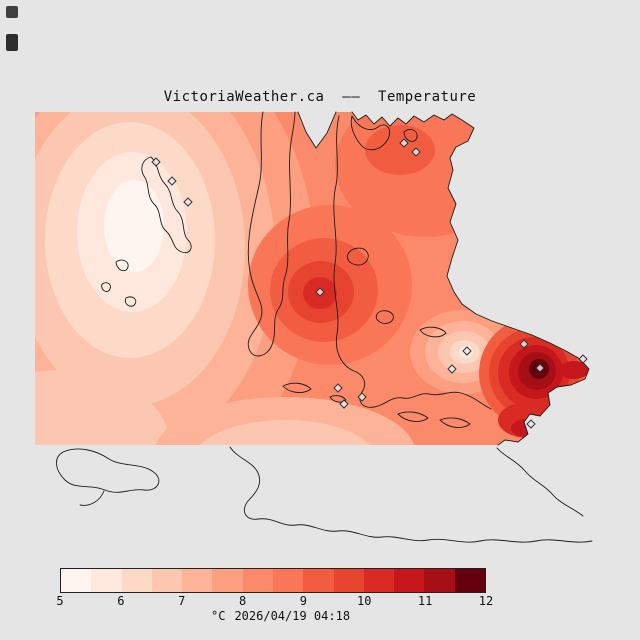 The height and width of the screenshot is (640, 640). What do you see at coordinates (364, 601) in the screenshot?
I see `colorbar-tick: 10` at bounding box center [364, 601].